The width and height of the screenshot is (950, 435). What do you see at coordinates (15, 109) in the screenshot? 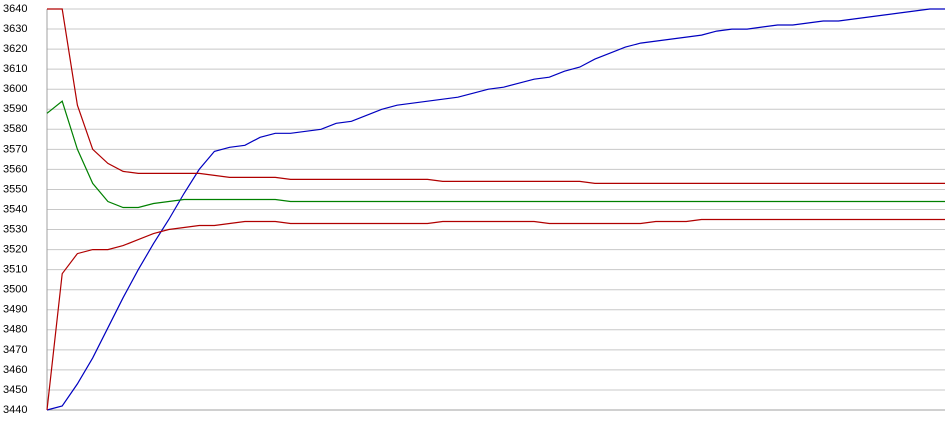
I see `y-tick-label: 3590` at bounding box center [15, 109].